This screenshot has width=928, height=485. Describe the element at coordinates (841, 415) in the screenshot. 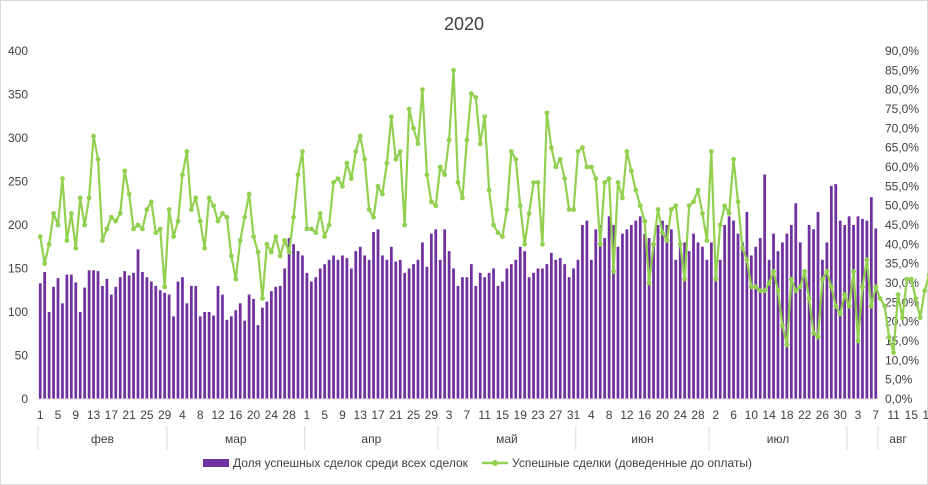

I see `x-tick-label: 30` at that location.